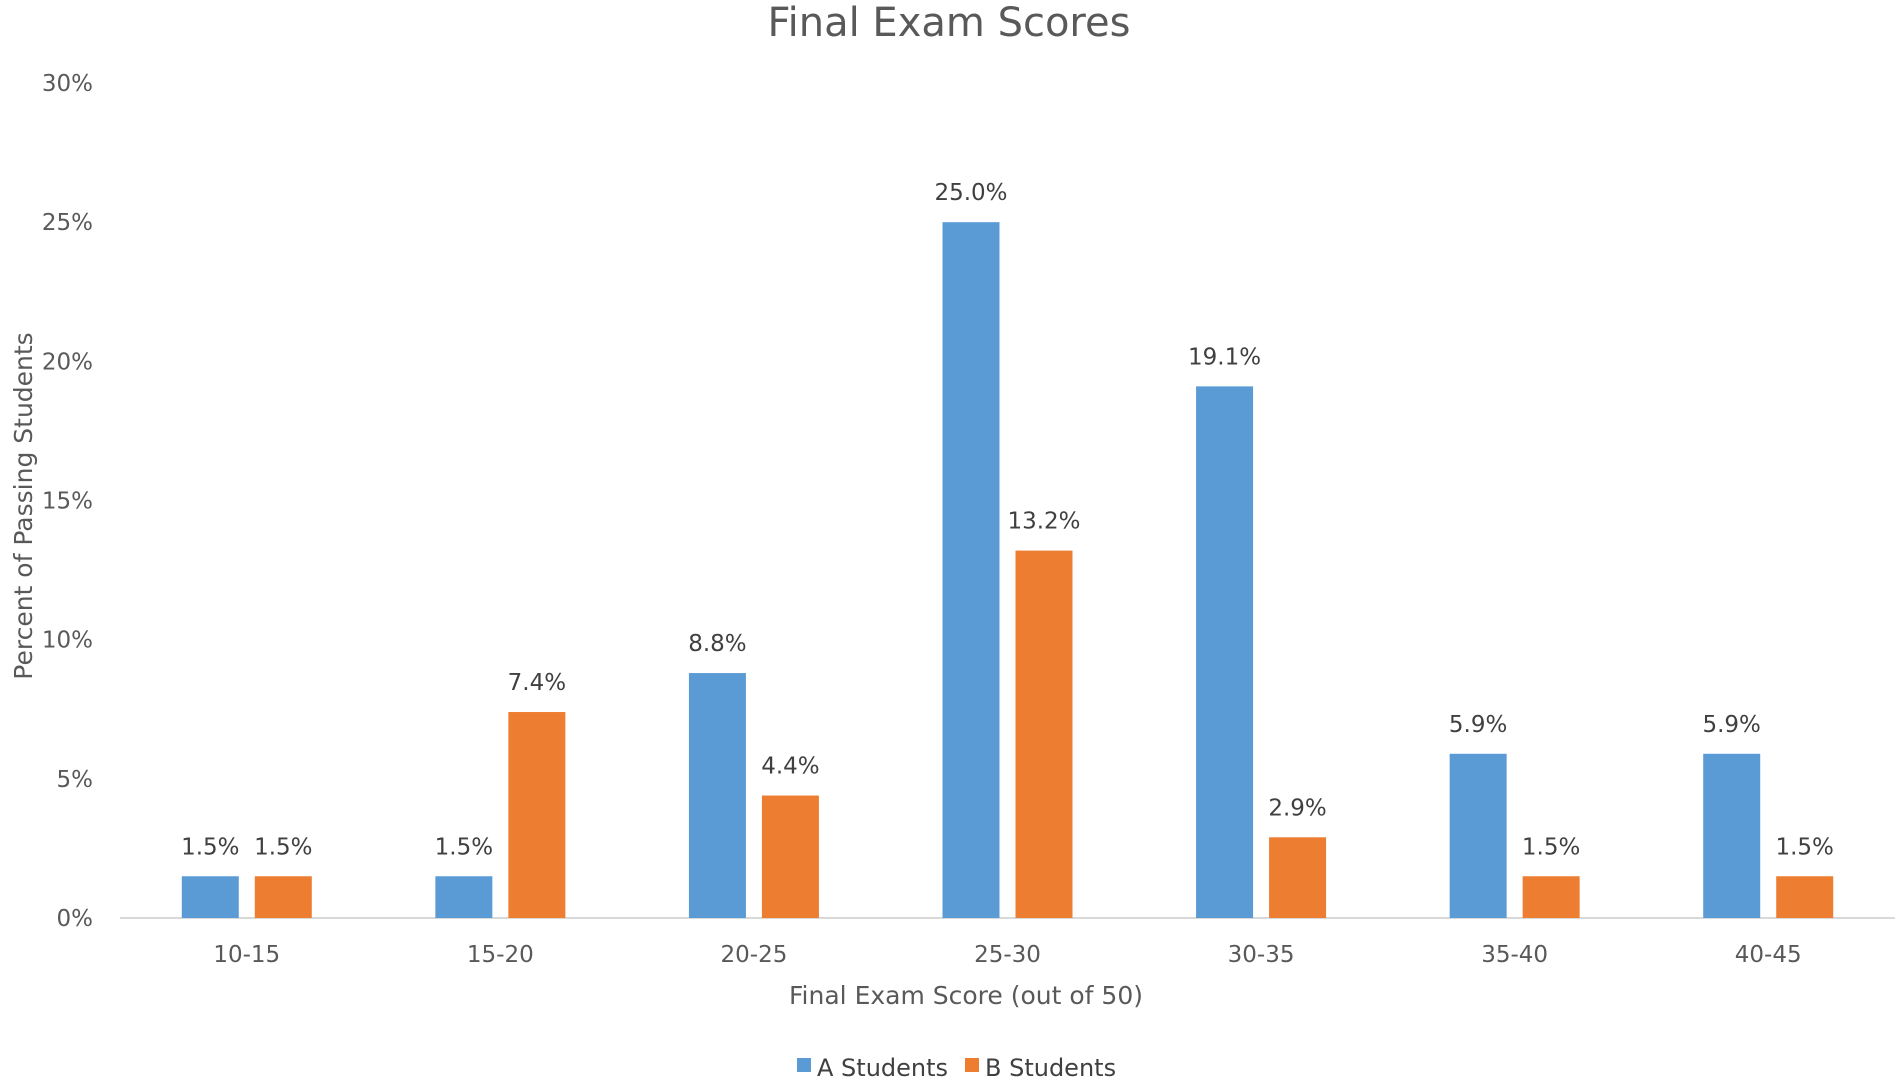 This screenshot has height=1092, width=1898. What do you see at coordinates (1050, 1068) in the screenshot?
I see `legend-label: B Students` at bounding box center [1050, 1068].